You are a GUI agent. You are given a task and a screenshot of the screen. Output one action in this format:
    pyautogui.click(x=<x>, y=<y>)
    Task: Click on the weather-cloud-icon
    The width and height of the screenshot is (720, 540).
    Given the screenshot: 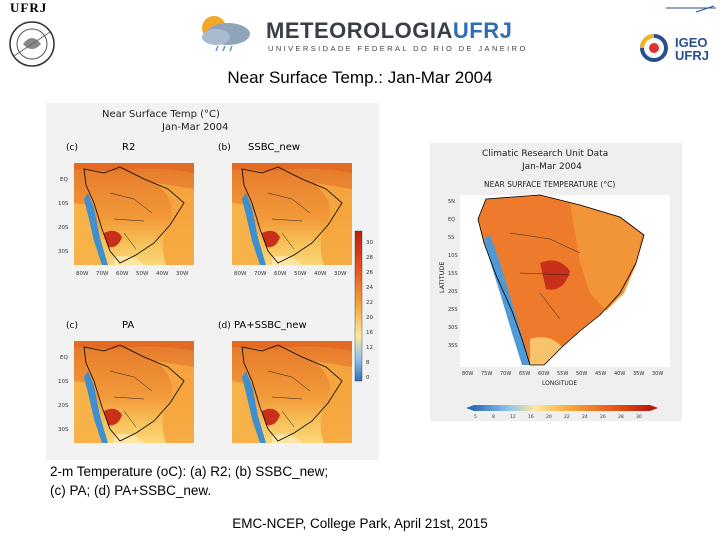 What is the action you would take?
    pyautogui.click(x=226, y=34)
    